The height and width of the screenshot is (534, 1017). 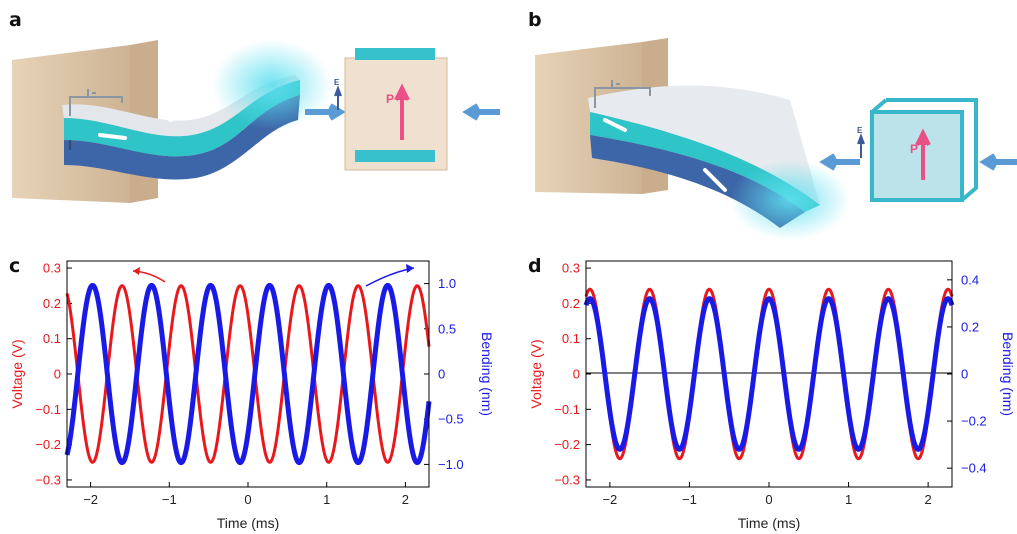 I want to click on chart-d-ytick-label-left: 0.2, so click(x=571, y=303).